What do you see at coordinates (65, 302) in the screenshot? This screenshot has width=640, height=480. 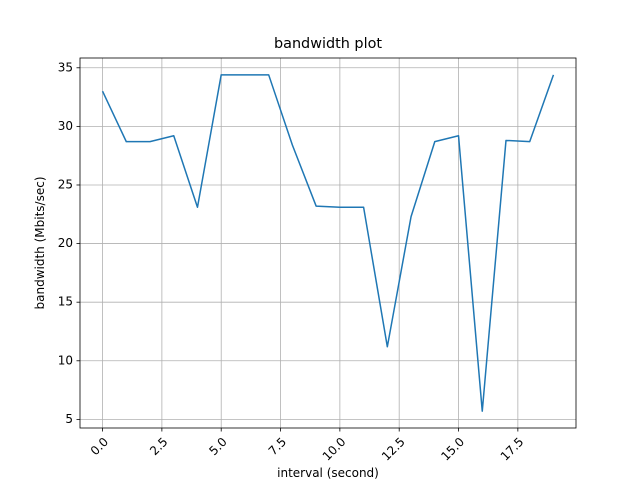 I see `y-tick-label: 15` at bounding box center [65, 302].